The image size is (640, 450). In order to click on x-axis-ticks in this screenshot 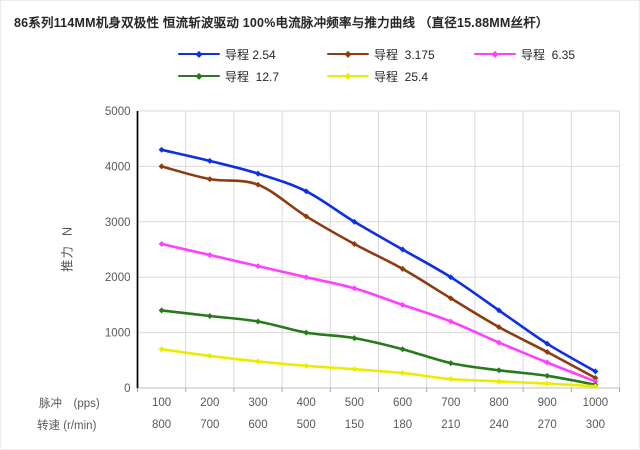, I will do `click(378, 390)`.